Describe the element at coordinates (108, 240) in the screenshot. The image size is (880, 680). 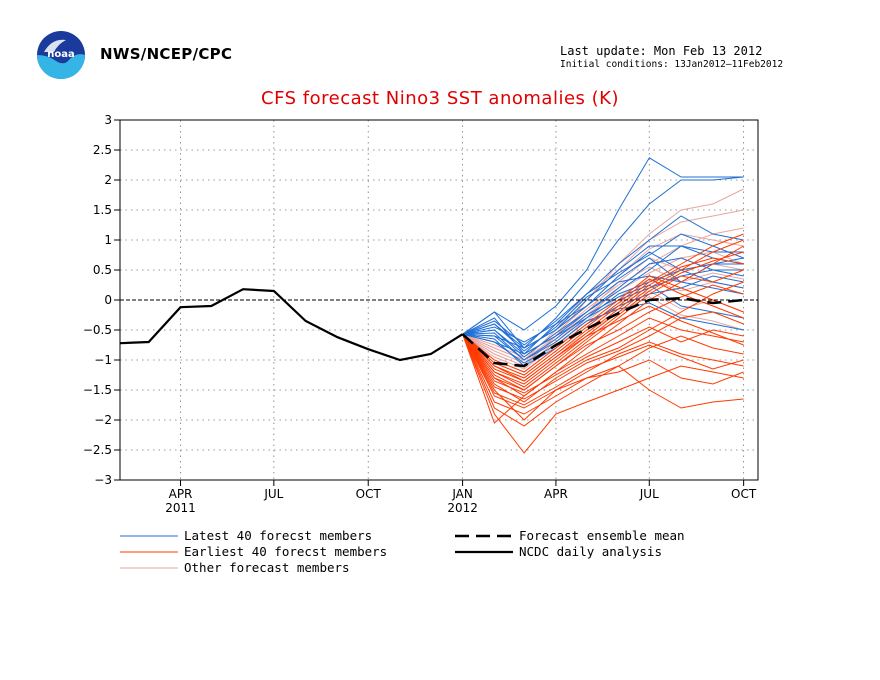
I see `y-tick-label: 1` at that location.